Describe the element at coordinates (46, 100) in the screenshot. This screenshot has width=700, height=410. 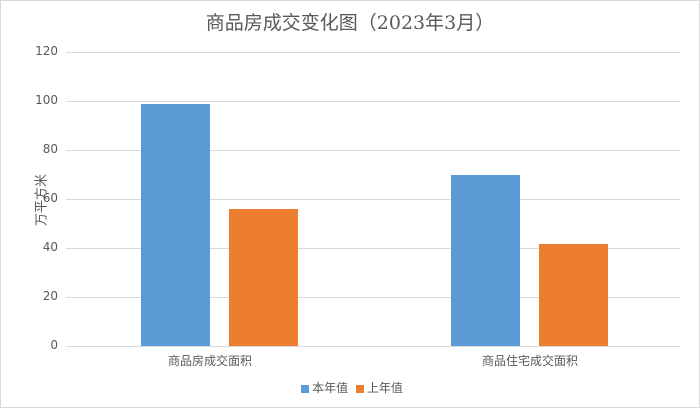
I see `y-tick-label: 100` at that location.